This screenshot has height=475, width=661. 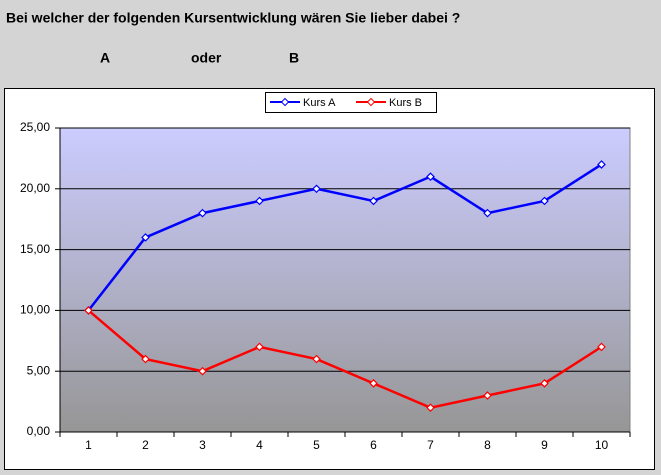 What do you see at coordinates (88, 445) in the screenshot?
I see `x-tick-label: 1` at bounding box center [88, 445].